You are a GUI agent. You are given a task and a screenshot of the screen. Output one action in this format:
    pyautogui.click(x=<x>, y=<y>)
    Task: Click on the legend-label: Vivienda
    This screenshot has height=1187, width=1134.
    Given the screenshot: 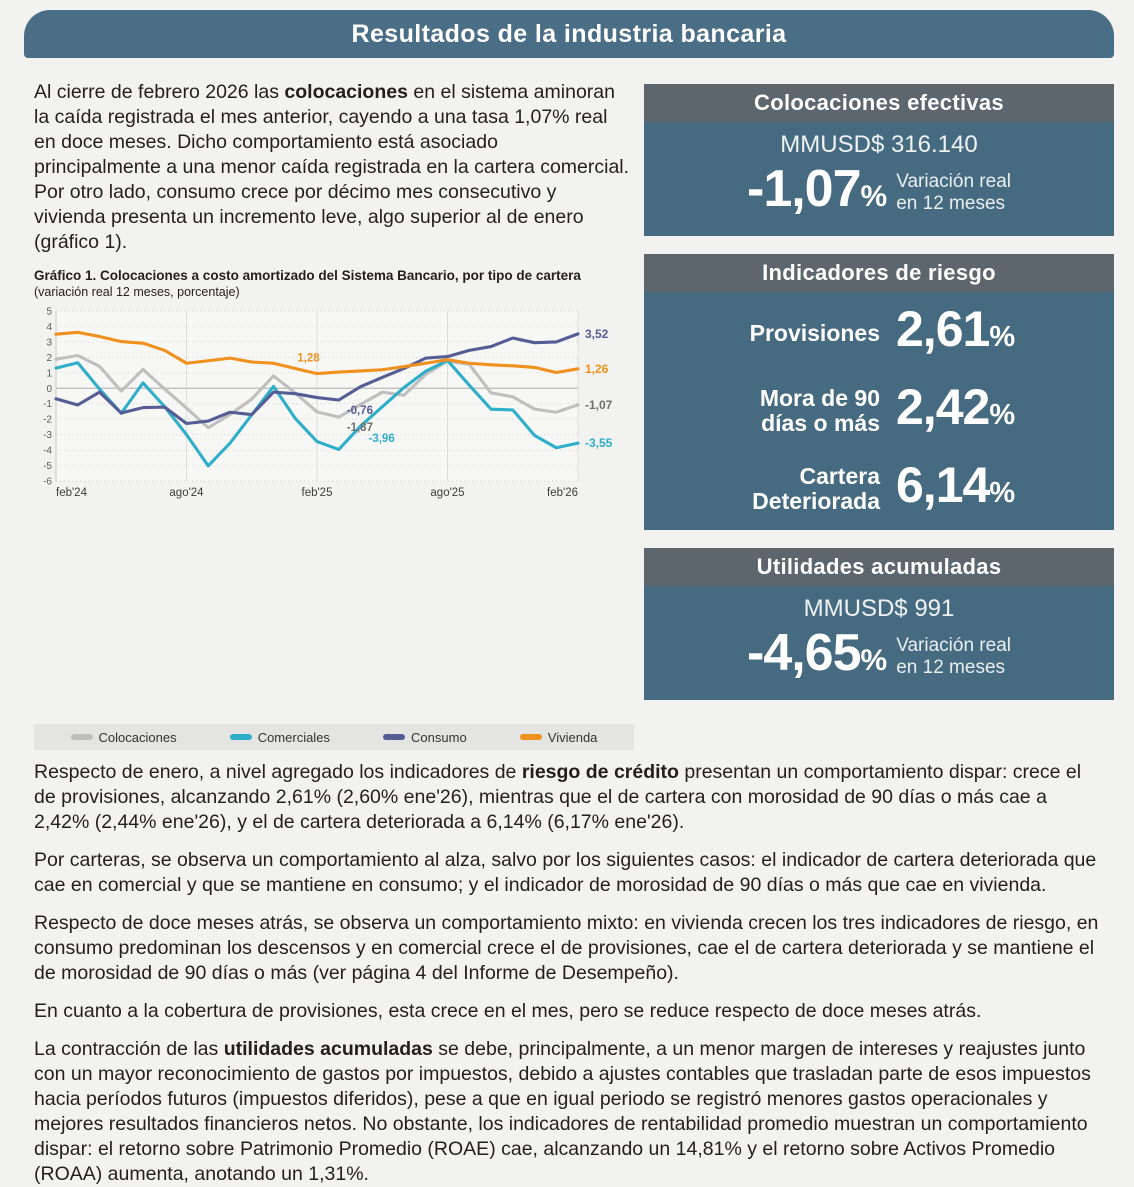 What is the action you would take?
    pyautogui.click(x=572, y=737)
    